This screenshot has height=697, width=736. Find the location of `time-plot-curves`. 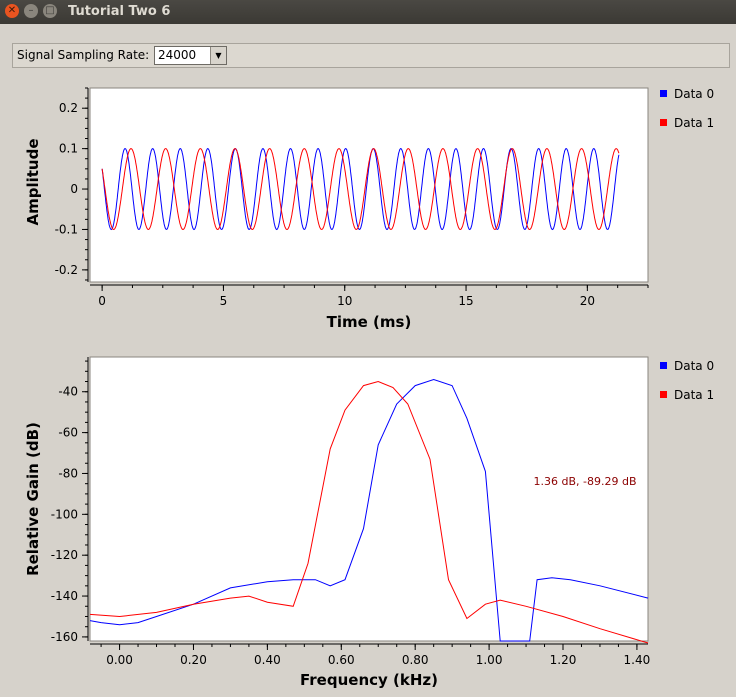

time-plot-curves is located at coordinates (360, 189).